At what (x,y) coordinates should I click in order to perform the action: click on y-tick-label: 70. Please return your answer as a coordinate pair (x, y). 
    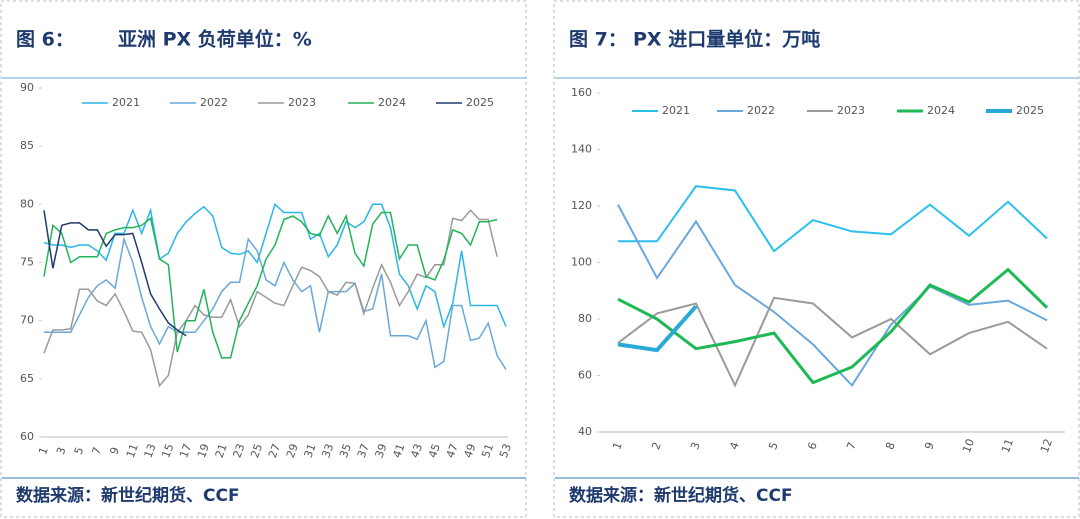
    Looking at the image, I should click on (27, 320).